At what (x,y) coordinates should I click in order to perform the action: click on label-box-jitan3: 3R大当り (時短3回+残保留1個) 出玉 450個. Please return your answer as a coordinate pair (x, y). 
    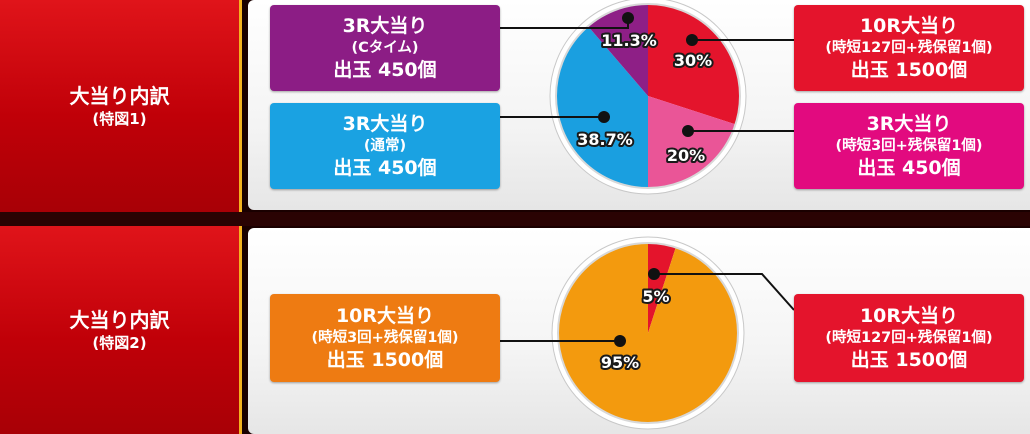
    Looking at the image, I should click on (909, 146).